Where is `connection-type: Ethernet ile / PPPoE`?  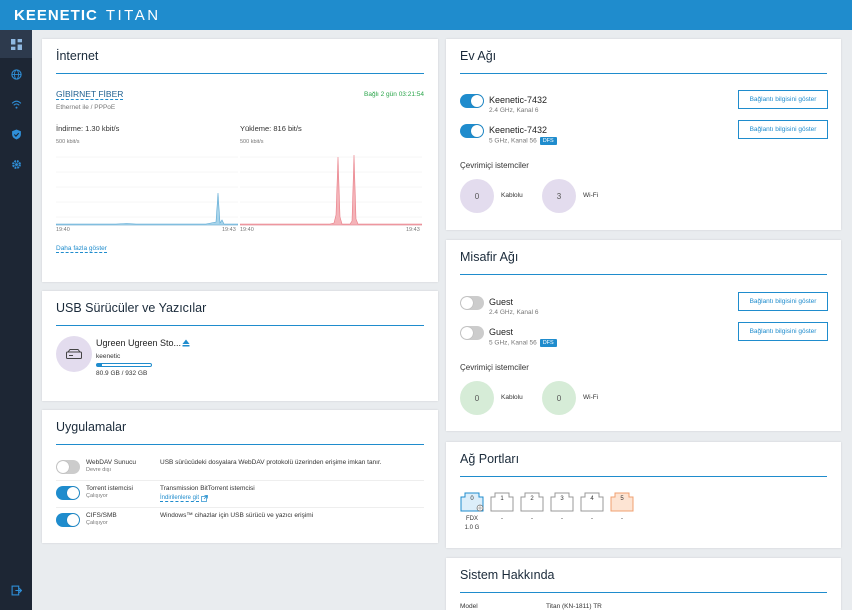
connection-type: Ethernet ile / PPPoE is located at coordinates (86, 107).